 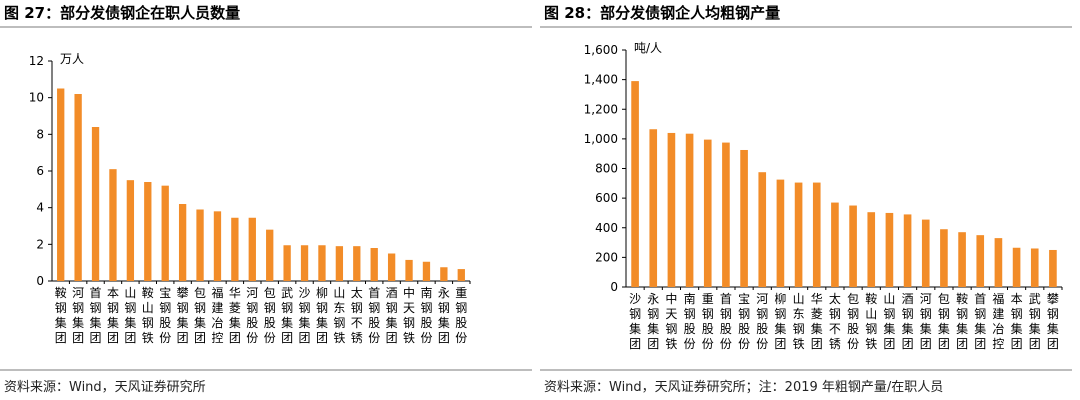 I want to click on y-tick-label: 8, so click(x=40, y=134).